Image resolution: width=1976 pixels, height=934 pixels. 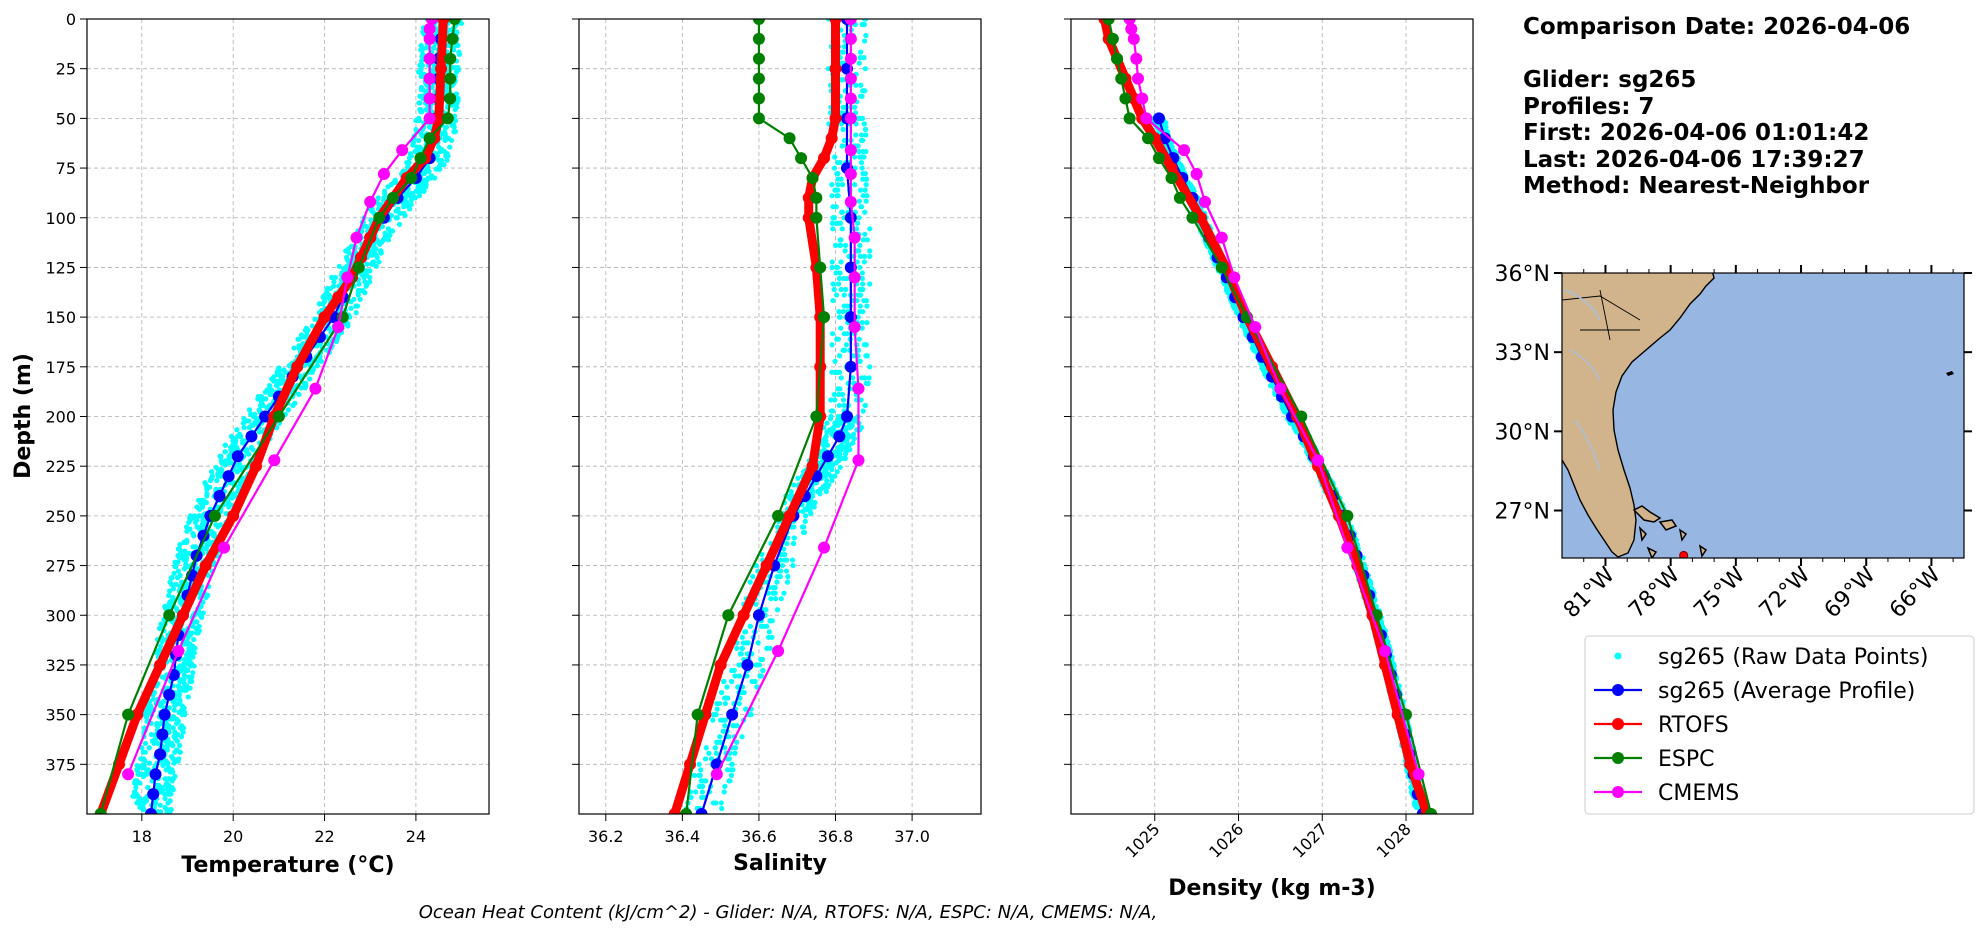 I want to click on temperature-tick-label: 20, so click(x=233, y=836).